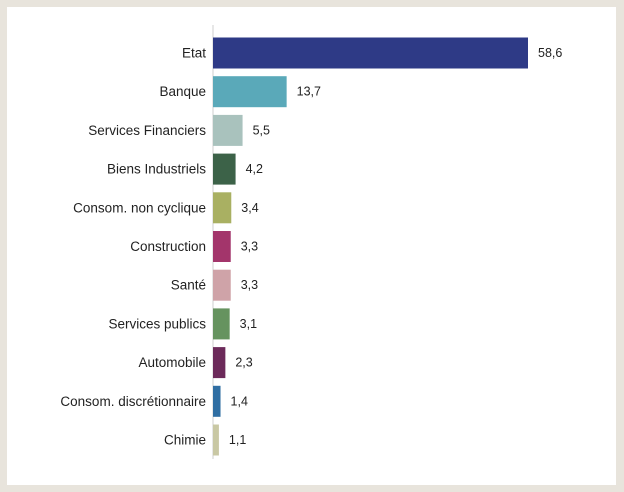 This screenshot has height=492, width=624. What do you see at coordinates (261, 130) in the screenshot?
I see `value-label-2: 5,5` at bounding box center [261, 130].